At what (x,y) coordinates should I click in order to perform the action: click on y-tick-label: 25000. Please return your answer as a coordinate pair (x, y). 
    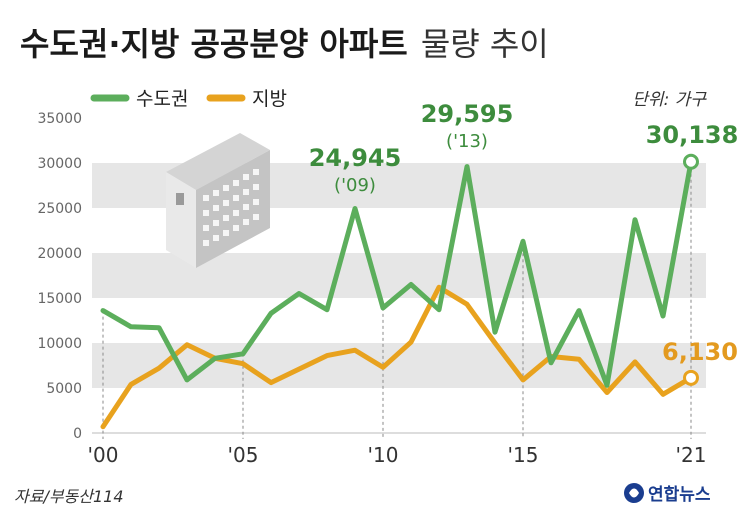
    Looking at the image, I should click on (59, 209).